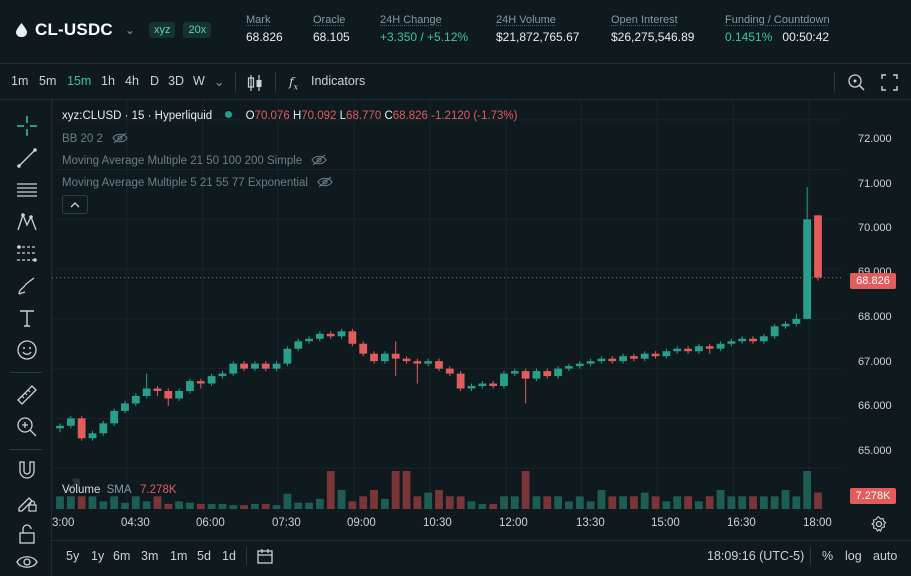  I want to click on legend-high: 70.092, so click(319, 116).